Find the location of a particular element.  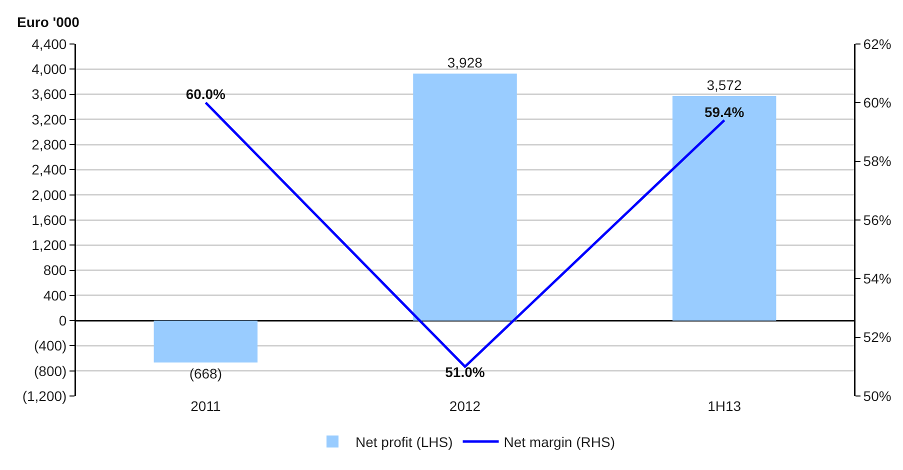

y-tick-label: (400) is located at coordinates (50, 346).